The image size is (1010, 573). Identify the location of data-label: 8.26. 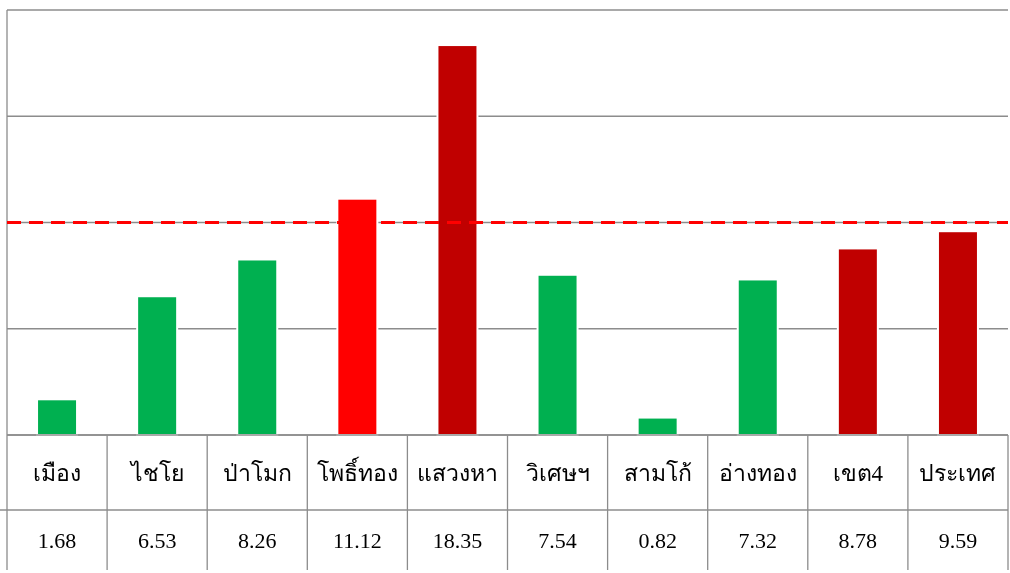
(257, 540).